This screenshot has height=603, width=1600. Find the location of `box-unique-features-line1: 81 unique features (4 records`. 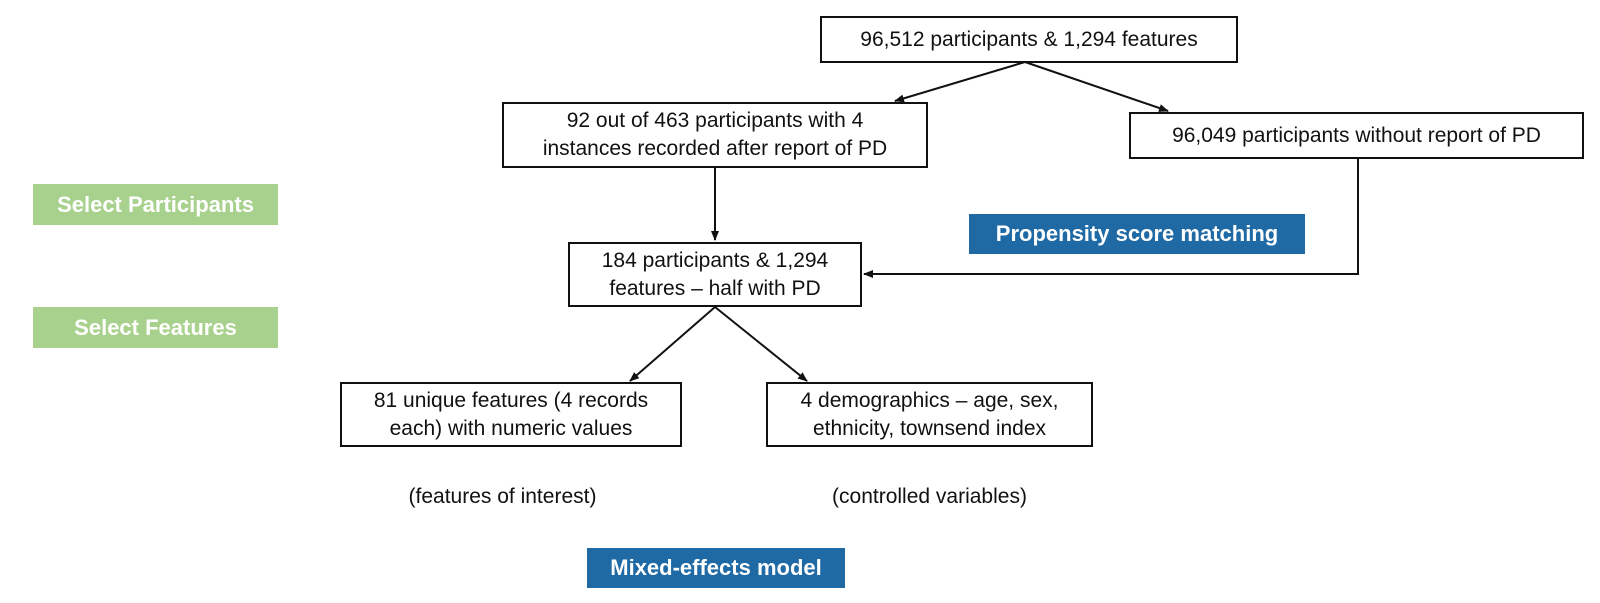

box-unique-features-line1: 81 unique features (4 records is located at coordinates (511, 400).